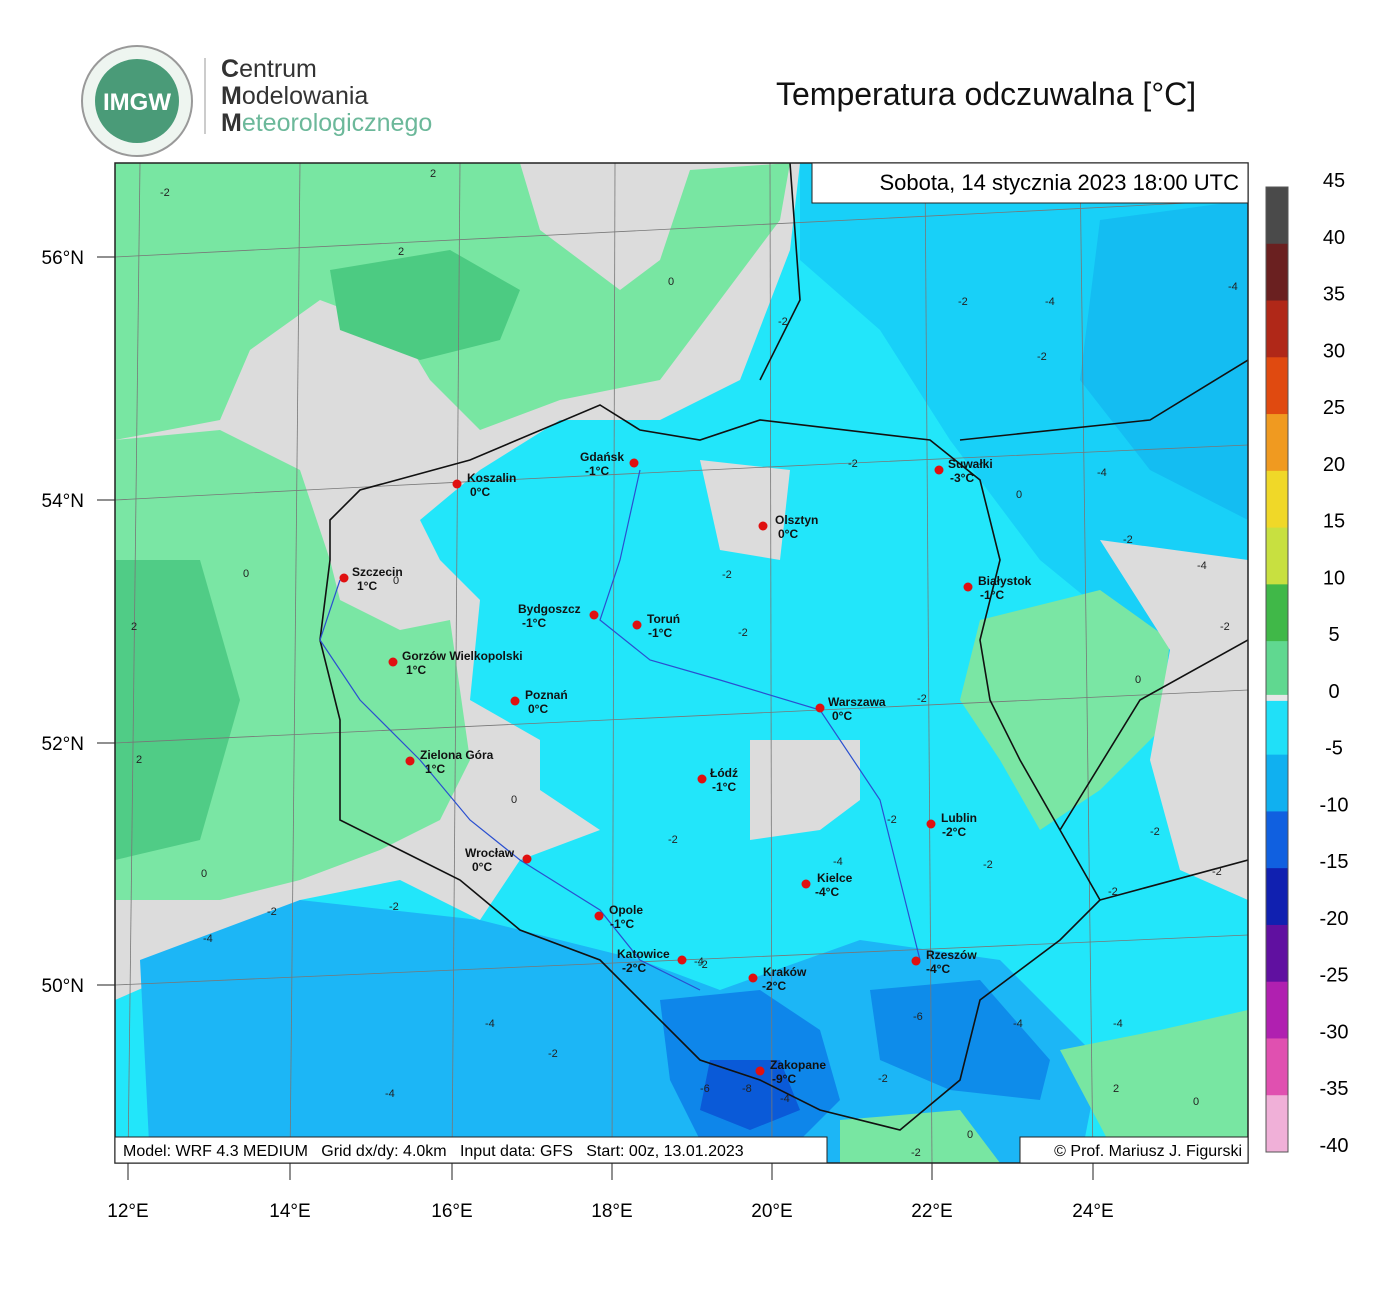  Describe the element at coordinates (1334, 1089) in the screenshot. I see `colorbar-label: -35` at that location.